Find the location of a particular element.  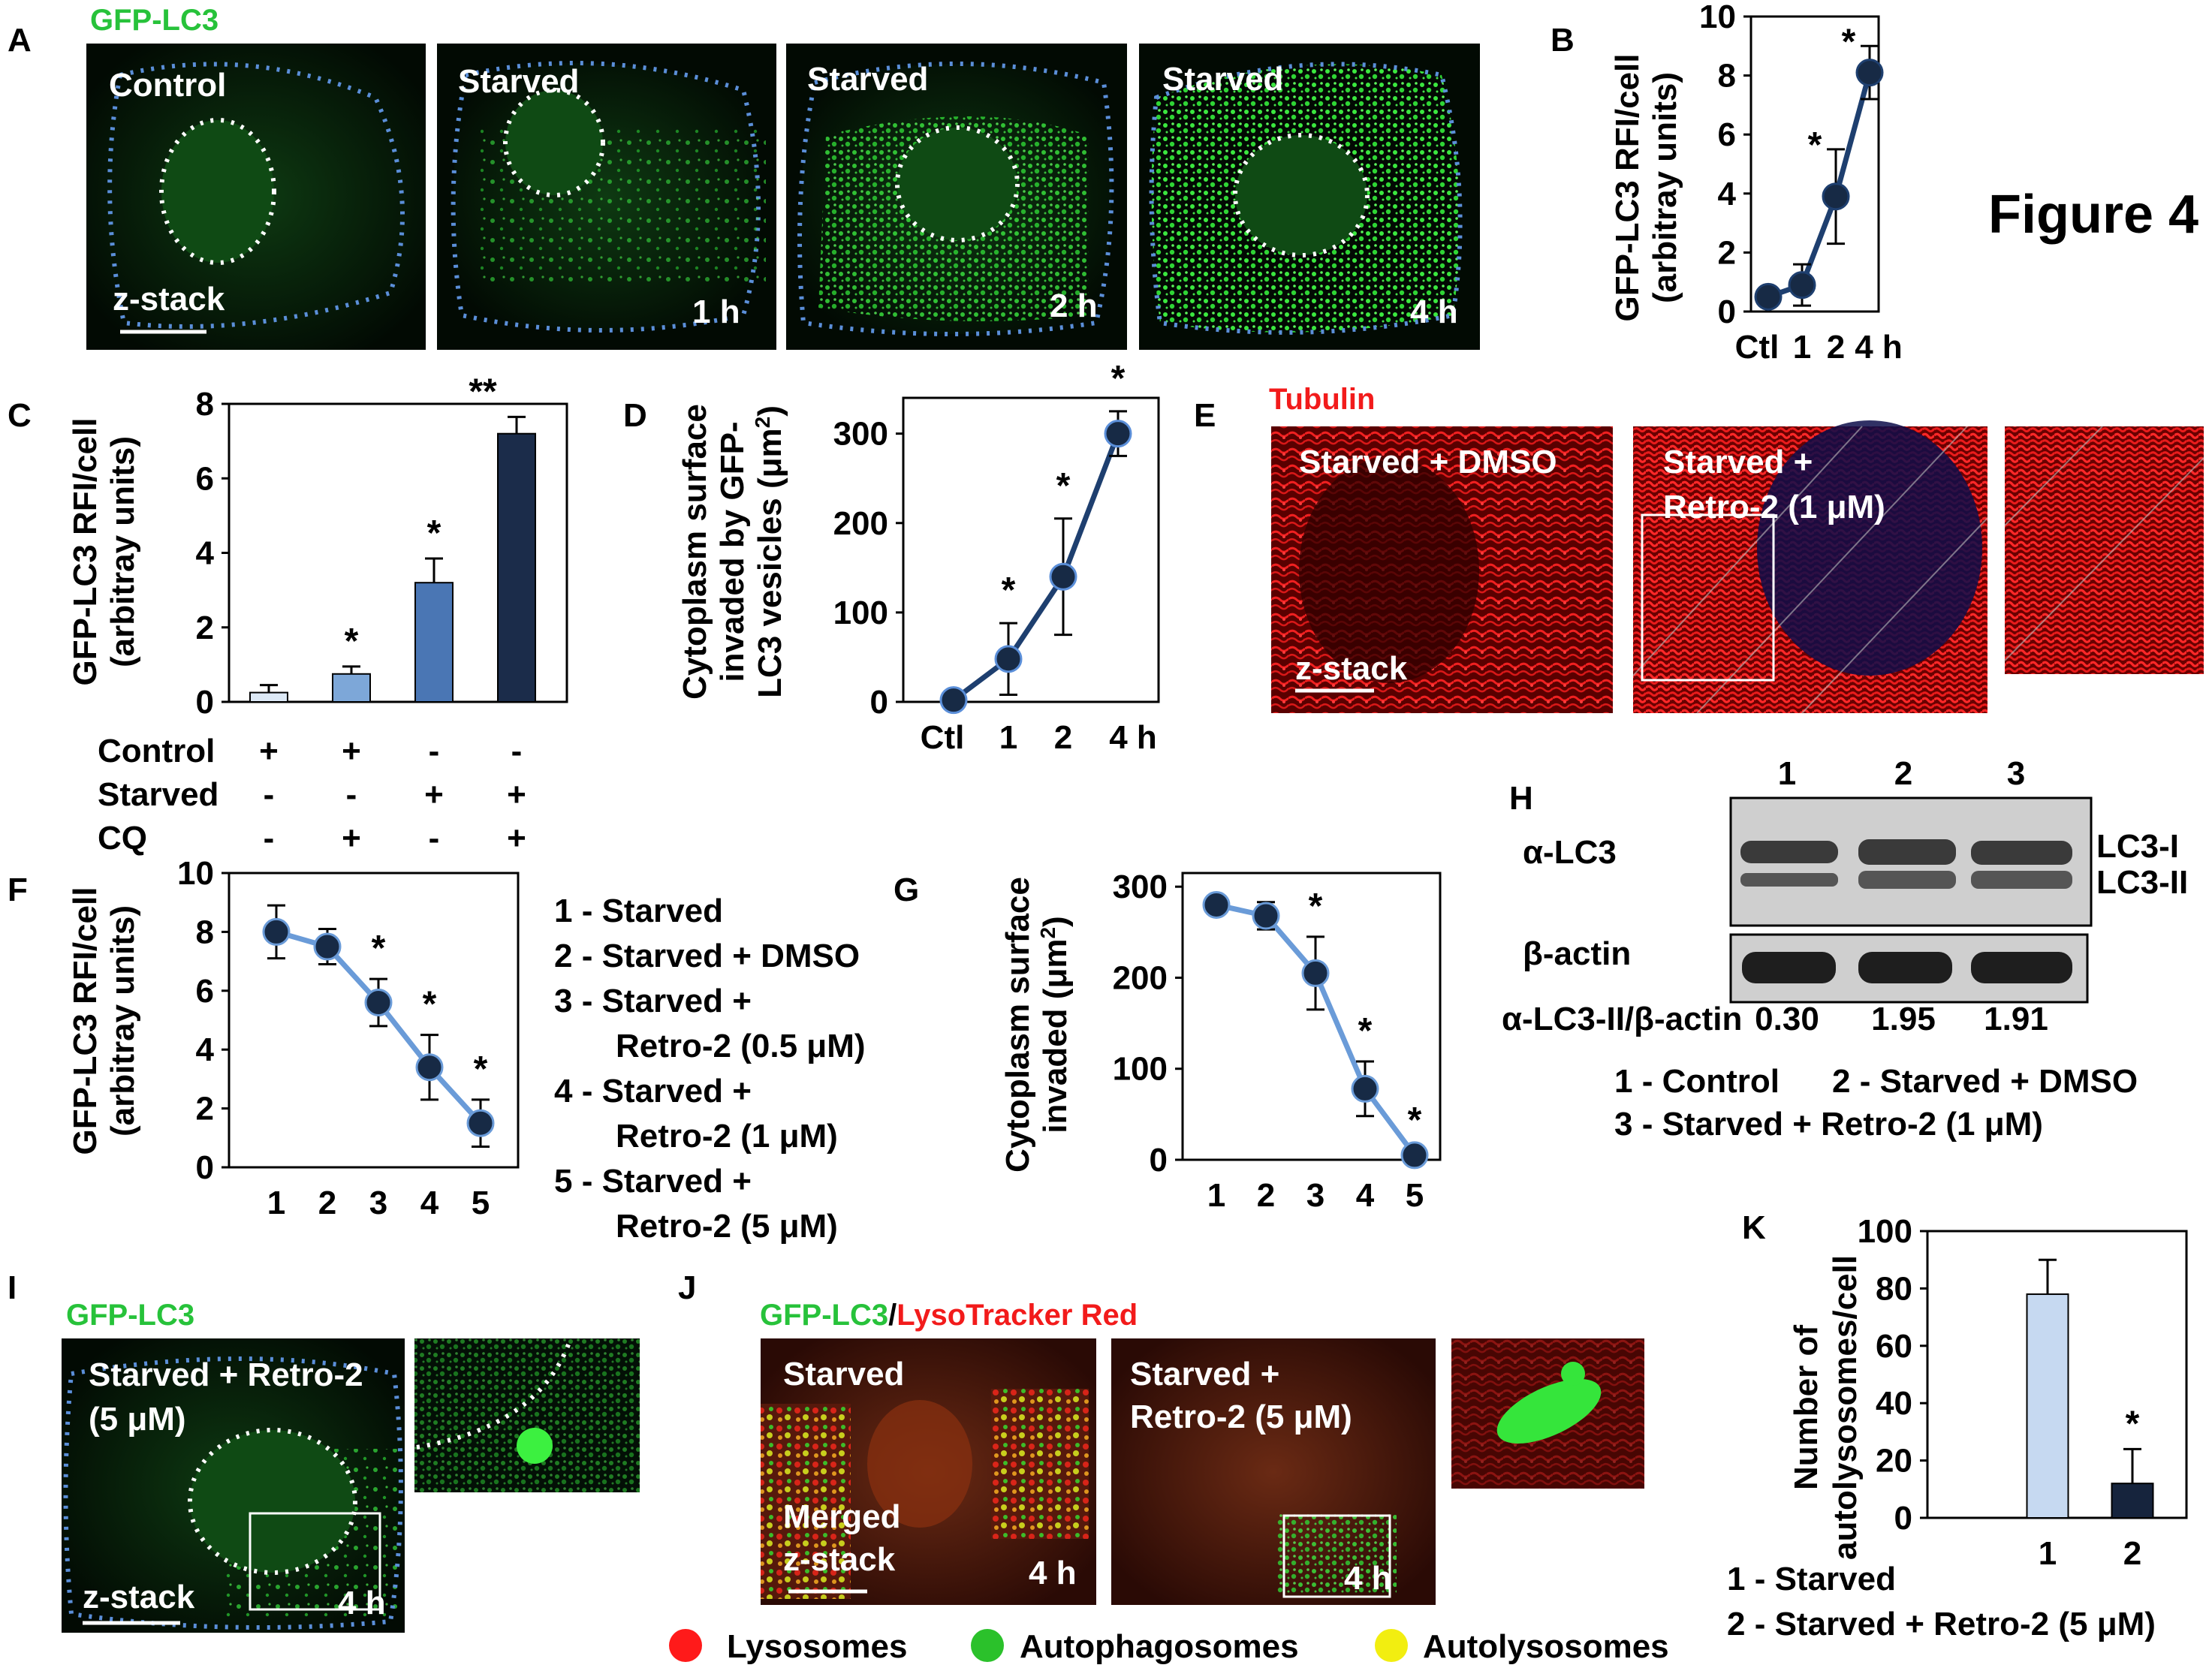

chart-d-xtick-label: 1 is located at coordinates (1008, 738).